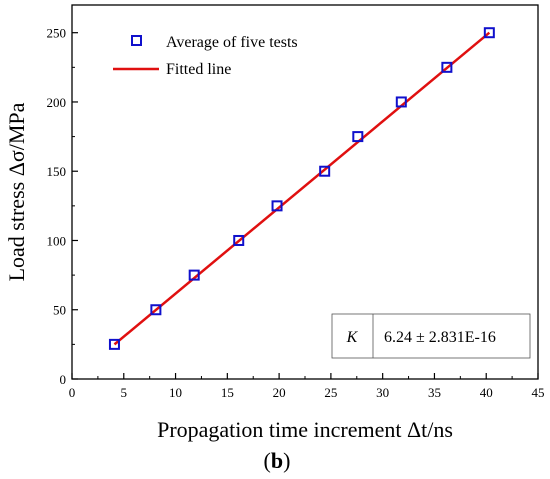 Image resolution: width=550 pixels, height=479 pixels. Describe the element at coordinates (330, 392) in the screenshot. I see `x-tick-label-25: 25` at that location.